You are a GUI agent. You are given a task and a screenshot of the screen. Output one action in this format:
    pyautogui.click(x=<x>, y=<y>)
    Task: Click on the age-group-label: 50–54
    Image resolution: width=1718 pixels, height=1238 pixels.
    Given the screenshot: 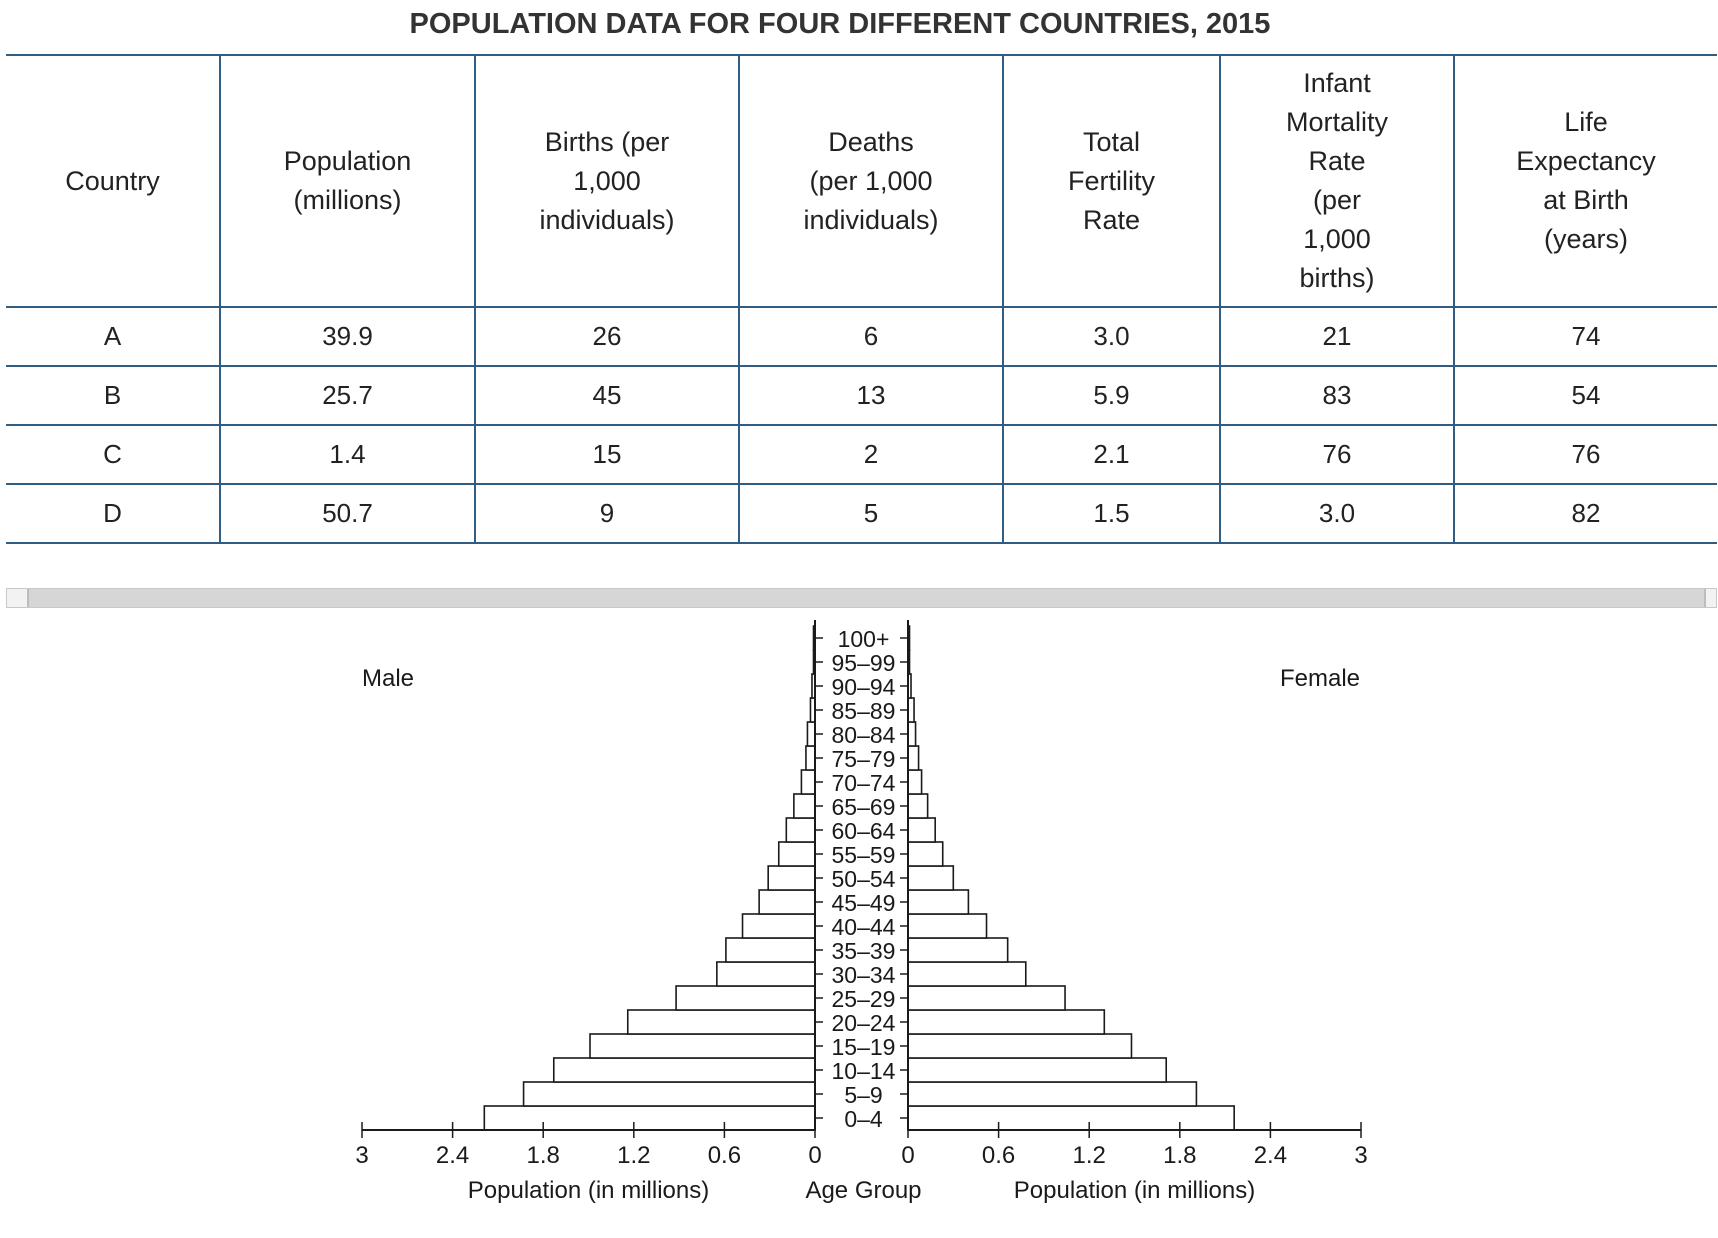 What is the action you would take?
    pyautogui.click(x=864, y=879)
    